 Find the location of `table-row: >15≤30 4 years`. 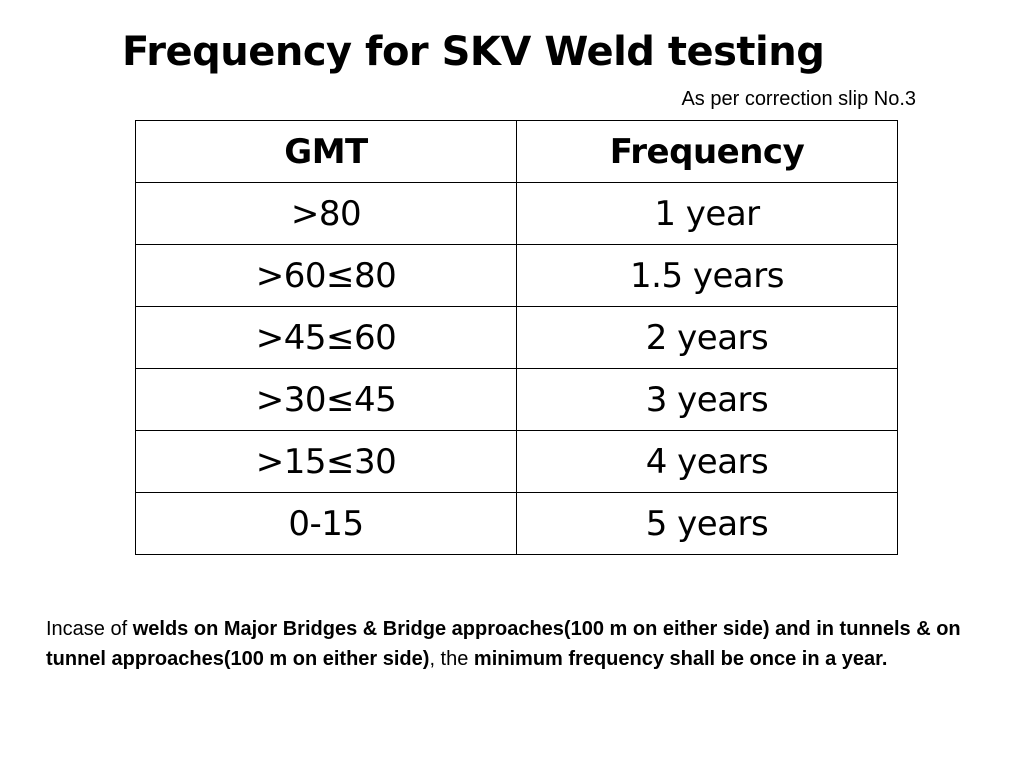

table-row: >15≤30 4 years is located at coordinates (516, 461).